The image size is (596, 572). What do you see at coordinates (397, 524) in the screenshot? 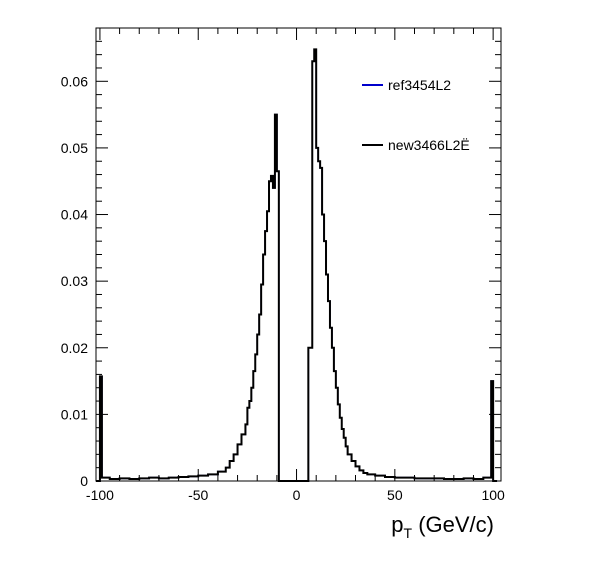
I see `x-axis-title-main: p` at bounding box center [397, 524].